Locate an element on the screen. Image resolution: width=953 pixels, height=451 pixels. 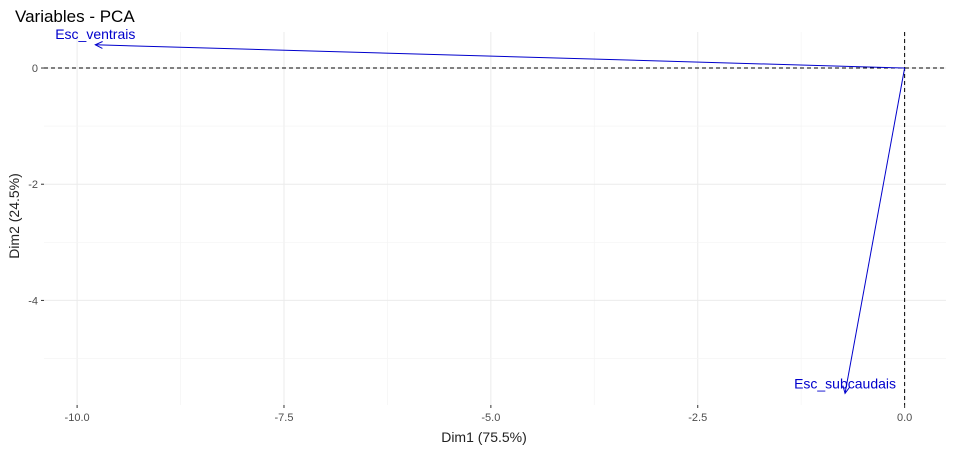
y-axis-ticks: 0 -2 -4 is located at coordinates (36, 185).